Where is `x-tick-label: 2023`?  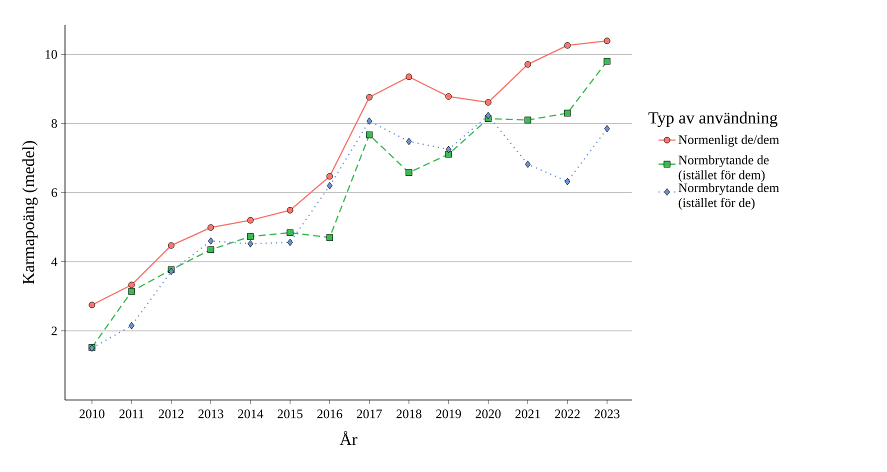 x-tick-label: 2023 is located at coordinates (607, 414).